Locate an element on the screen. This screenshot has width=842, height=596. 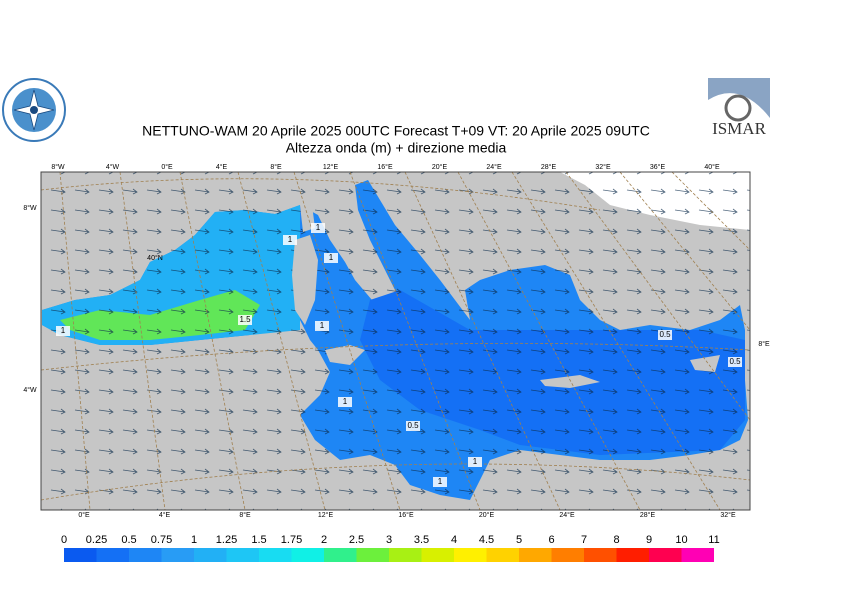
colorbar-label: 1 is located at coordinates (194, 540).